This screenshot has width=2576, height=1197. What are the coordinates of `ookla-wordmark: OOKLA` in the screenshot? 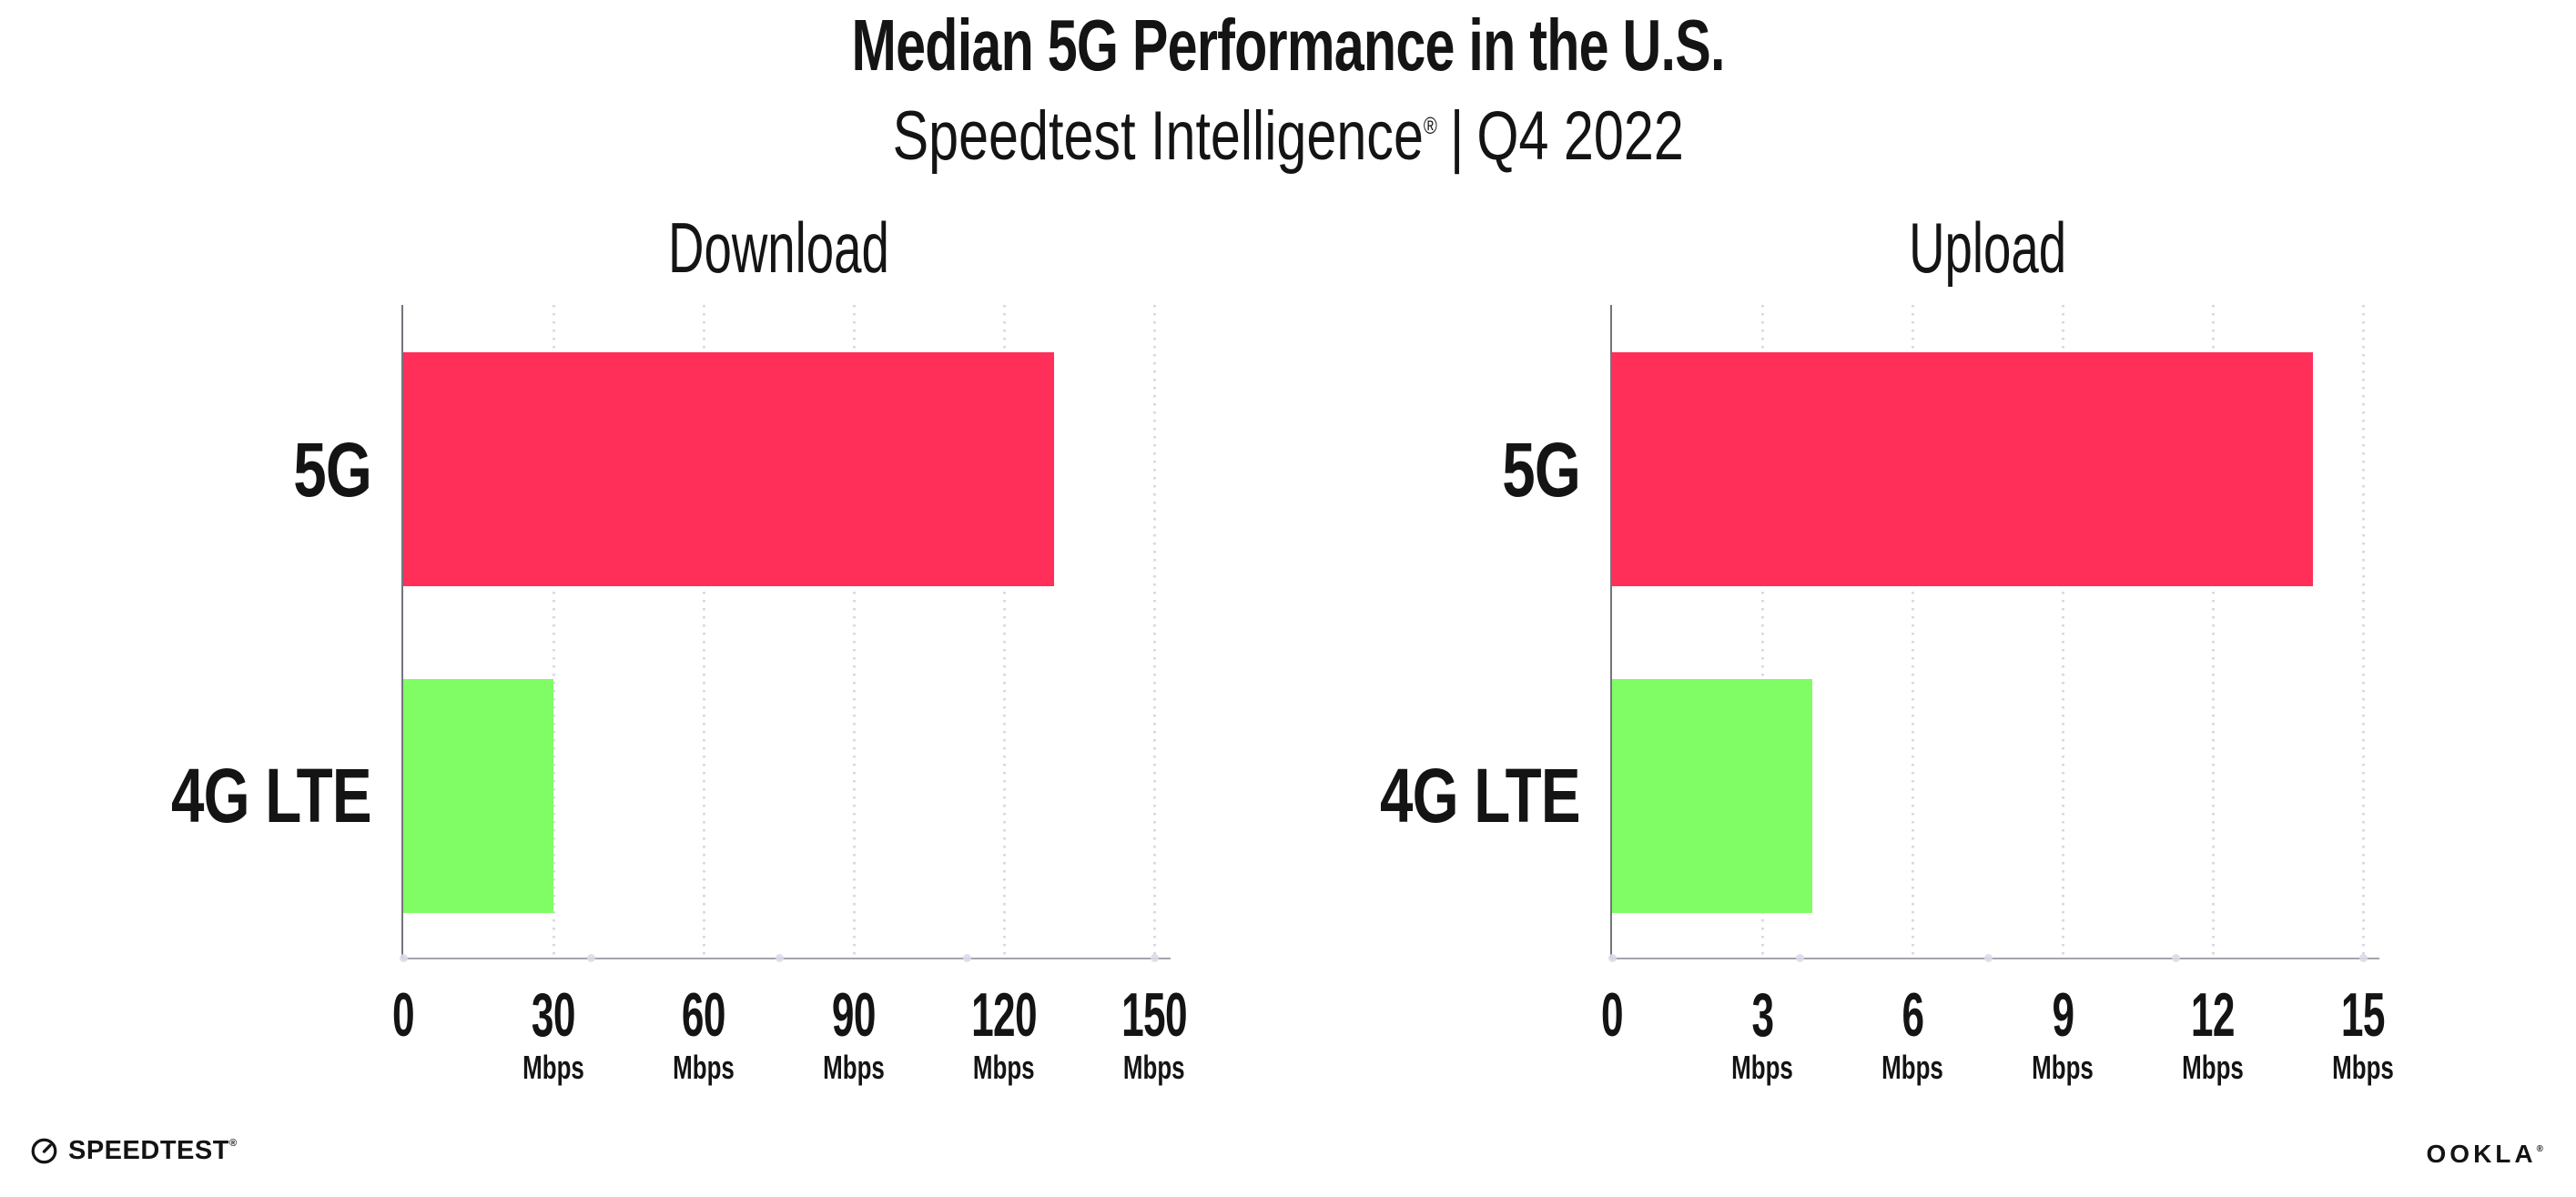 It's located at (2481, 1154).